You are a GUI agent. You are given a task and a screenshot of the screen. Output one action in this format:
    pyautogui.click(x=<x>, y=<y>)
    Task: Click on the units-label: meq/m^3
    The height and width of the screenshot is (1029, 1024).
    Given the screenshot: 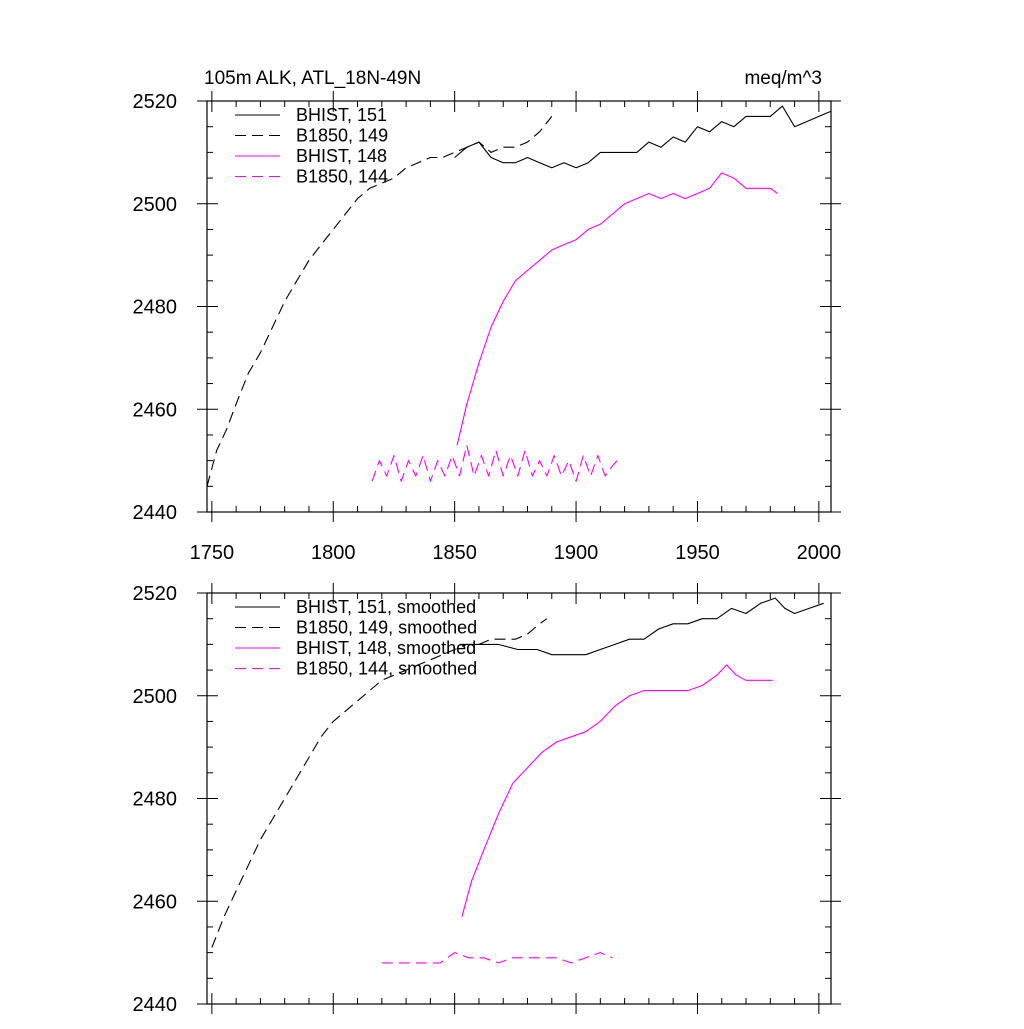 What is the action you would take?
    pyautogui.click(x=783, y=78)
    